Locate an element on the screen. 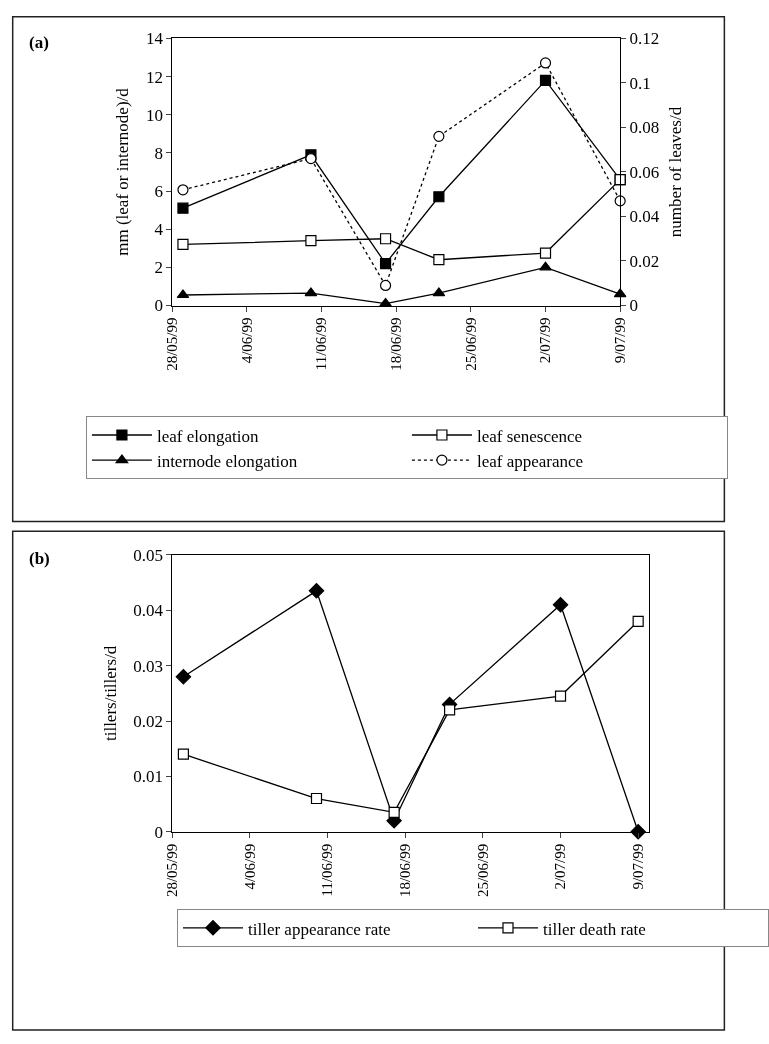 The height and width of the screenshot is (1044, 769). legend-label: leaf senescence is located at coordinates (529, 436).